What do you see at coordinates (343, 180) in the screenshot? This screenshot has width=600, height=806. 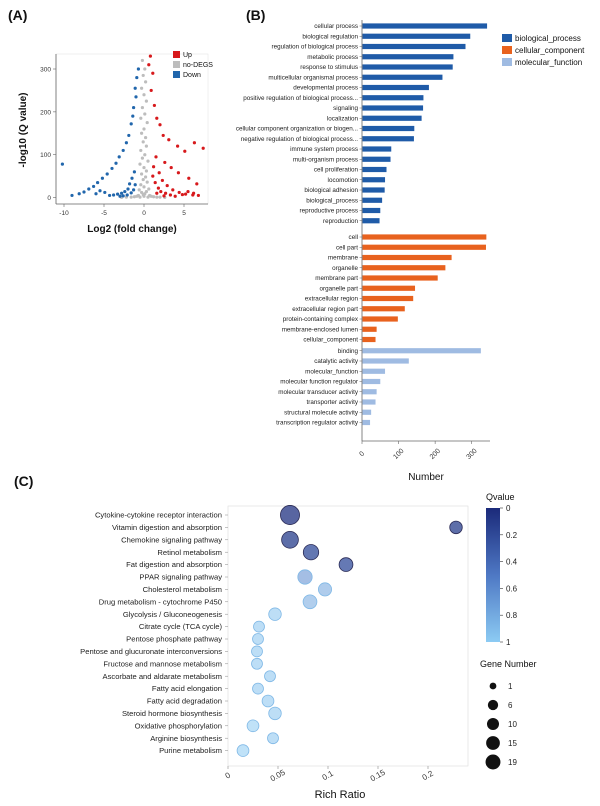 I see `go-category-label: locomotion` at bounding box center [343, 180].